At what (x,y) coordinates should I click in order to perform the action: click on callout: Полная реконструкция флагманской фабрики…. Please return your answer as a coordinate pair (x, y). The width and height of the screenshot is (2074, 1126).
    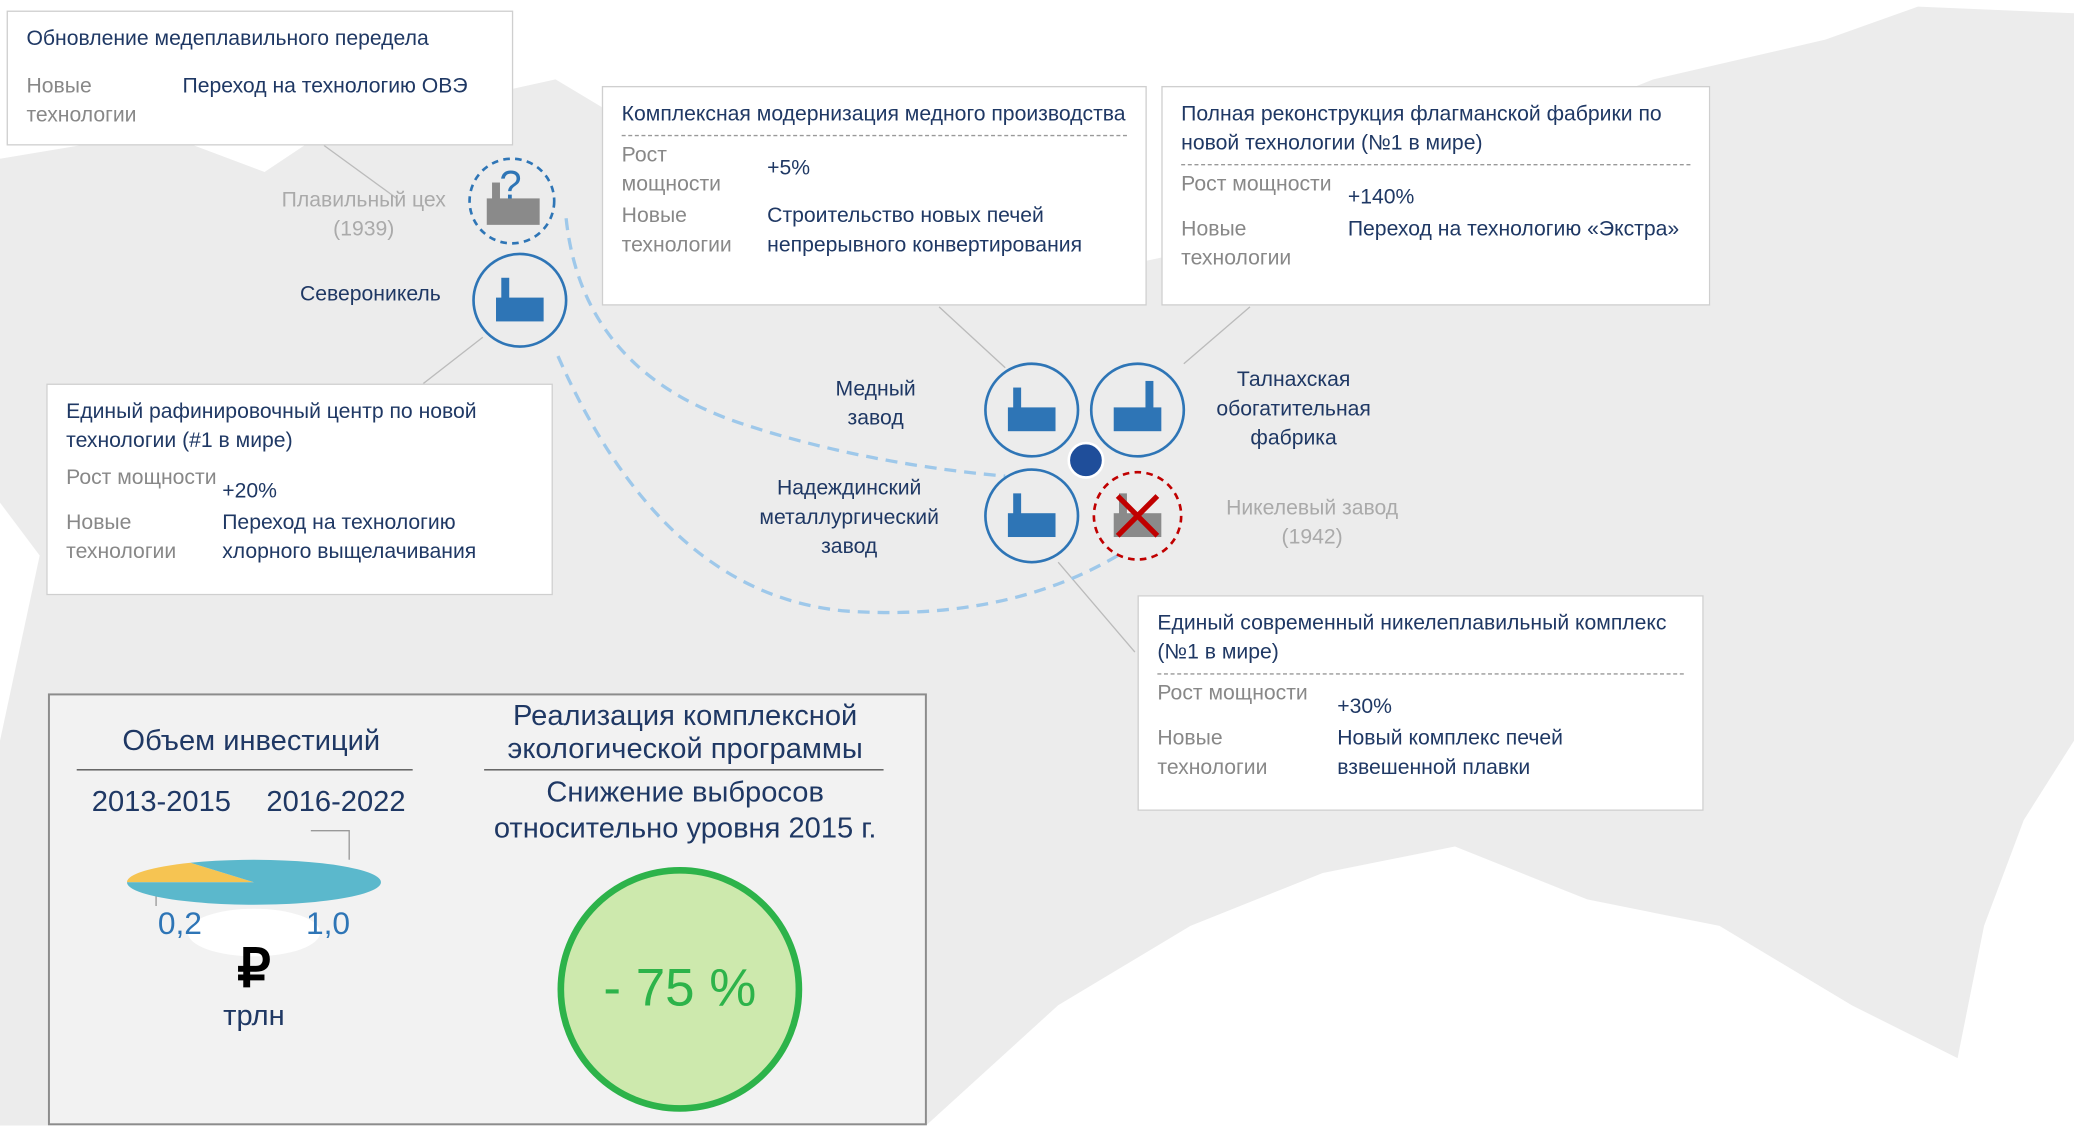
    Looking at the image, I should click on (1436, 195).